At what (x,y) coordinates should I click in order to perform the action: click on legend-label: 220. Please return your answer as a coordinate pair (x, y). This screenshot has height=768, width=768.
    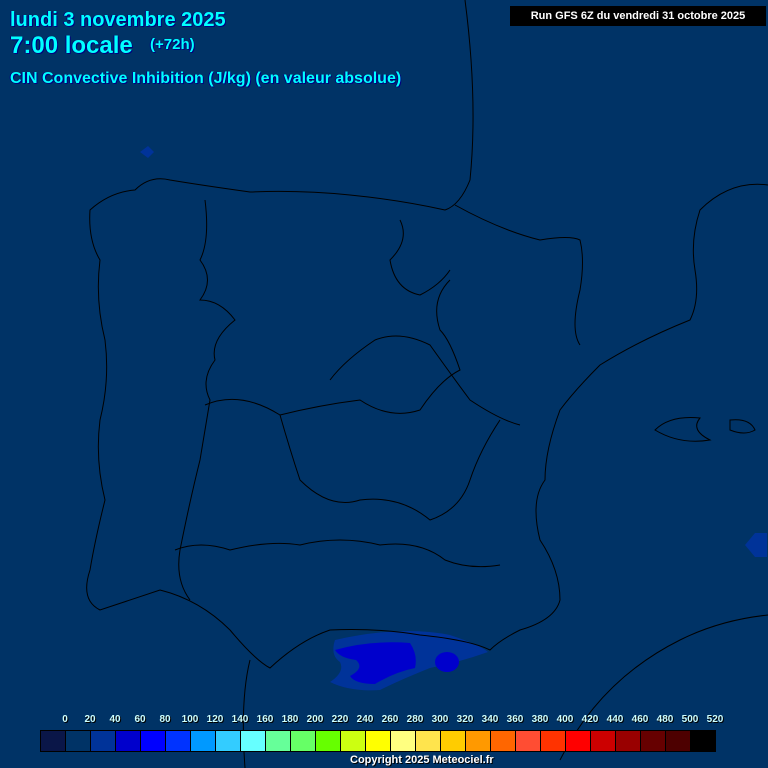
    Looking at the image, I should click on (340, 719).